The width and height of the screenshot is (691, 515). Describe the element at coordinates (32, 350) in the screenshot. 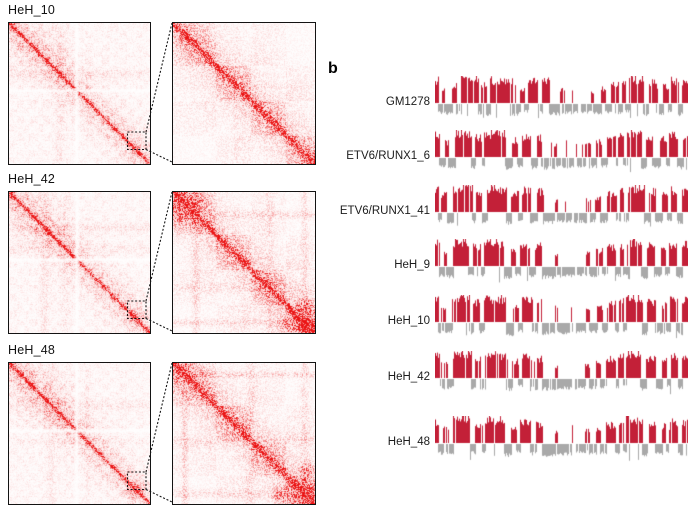

I see `hic-map-title-3: HeH_48` at that location.